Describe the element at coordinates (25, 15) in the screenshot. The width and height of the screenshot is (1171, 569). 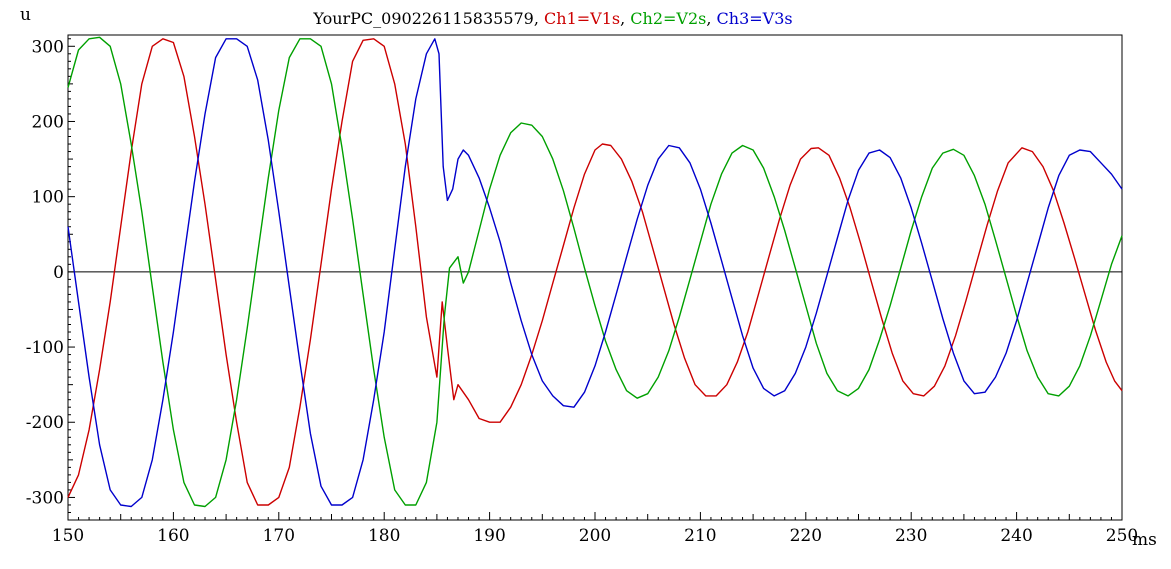
I see `y-axis-unit-label: u` at that location.